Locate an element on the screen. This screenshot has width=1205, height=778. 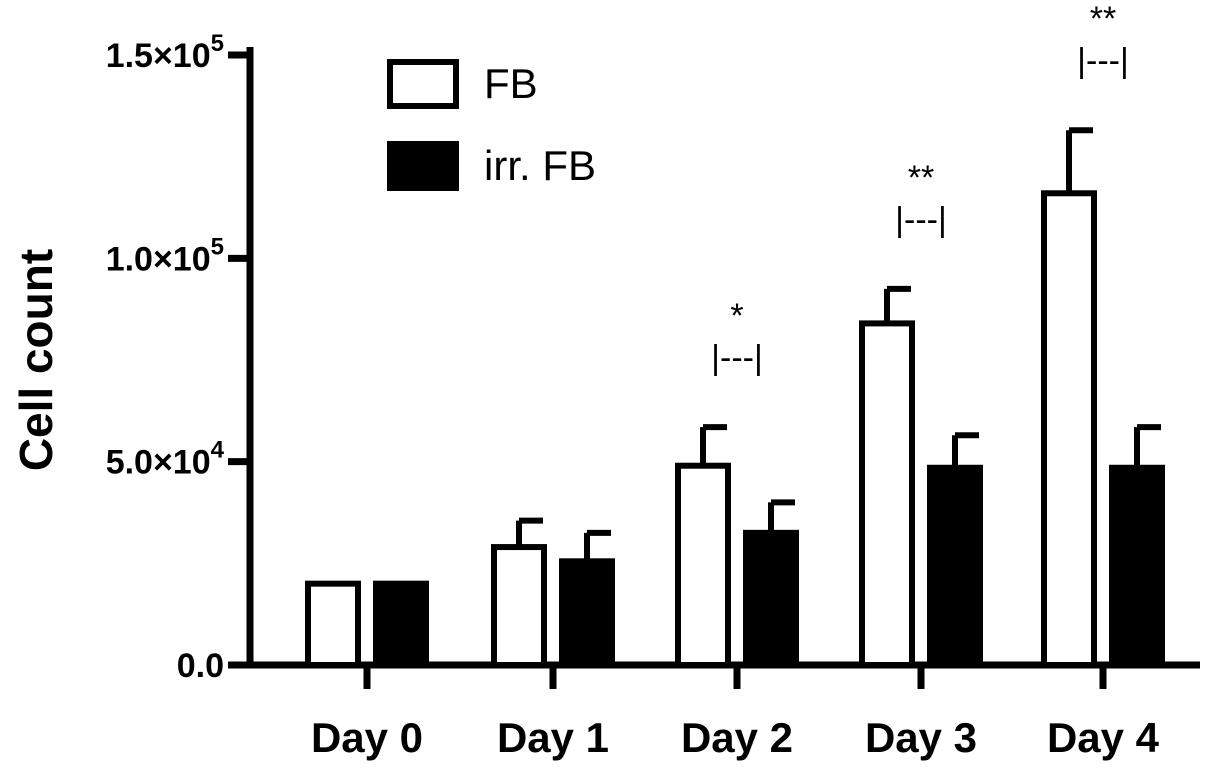
y-tick-label: 1.0×10⁵ is located at coordinates (165, 255).